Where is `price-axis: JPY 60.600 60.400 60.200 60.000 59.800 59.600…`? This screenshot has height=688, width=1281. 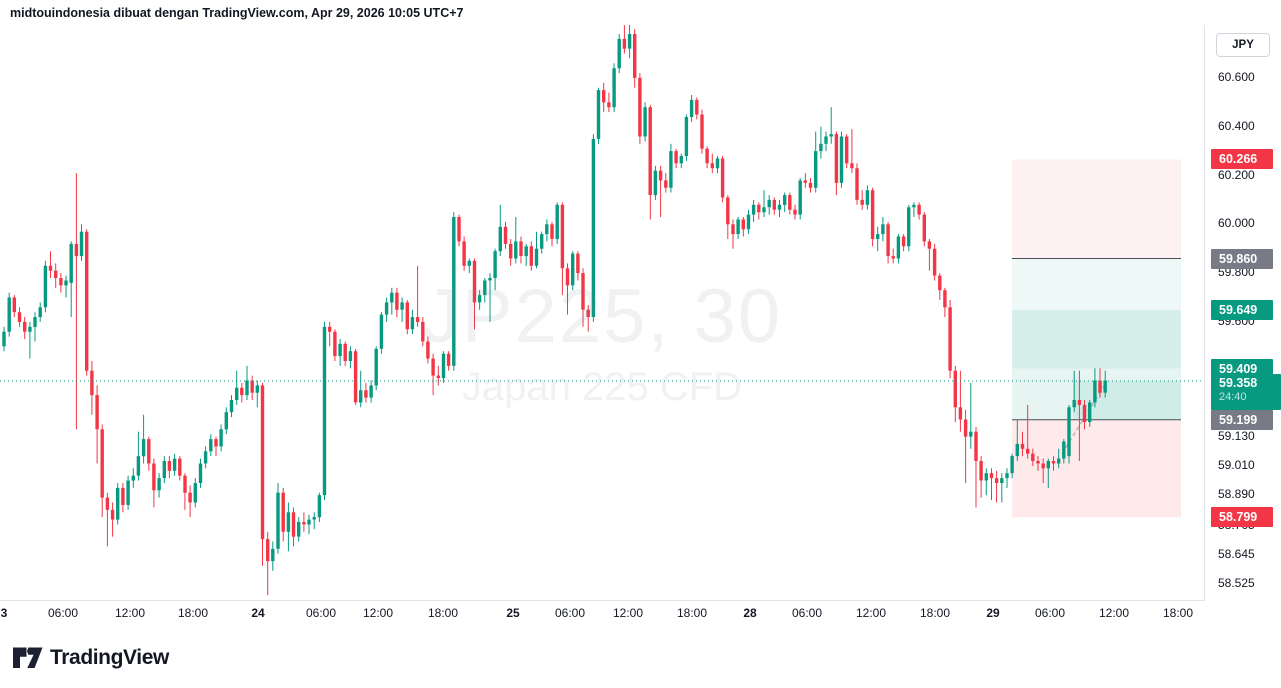 price-axis: JPY 60.600 60.400 60.200 60.000 59.800 59.600… is located at coordinates (1243, 311).